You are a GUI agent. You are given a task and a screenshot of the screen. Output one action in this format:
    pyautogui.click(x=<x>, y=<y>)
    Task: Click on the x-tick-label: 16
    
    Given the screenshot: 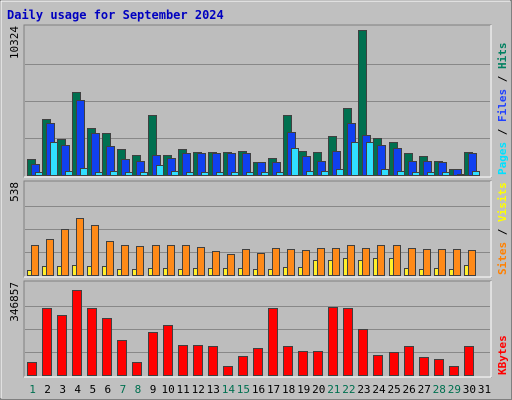 What is the action you would take?
    pyautogui.click(x=258, y=389)
    